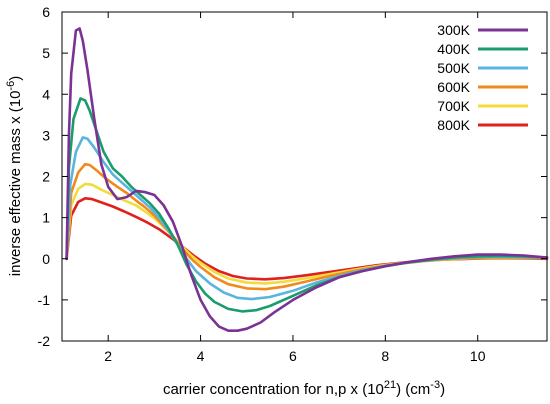  I want to click on legend-label-600K: 600K, so click(453, 87).